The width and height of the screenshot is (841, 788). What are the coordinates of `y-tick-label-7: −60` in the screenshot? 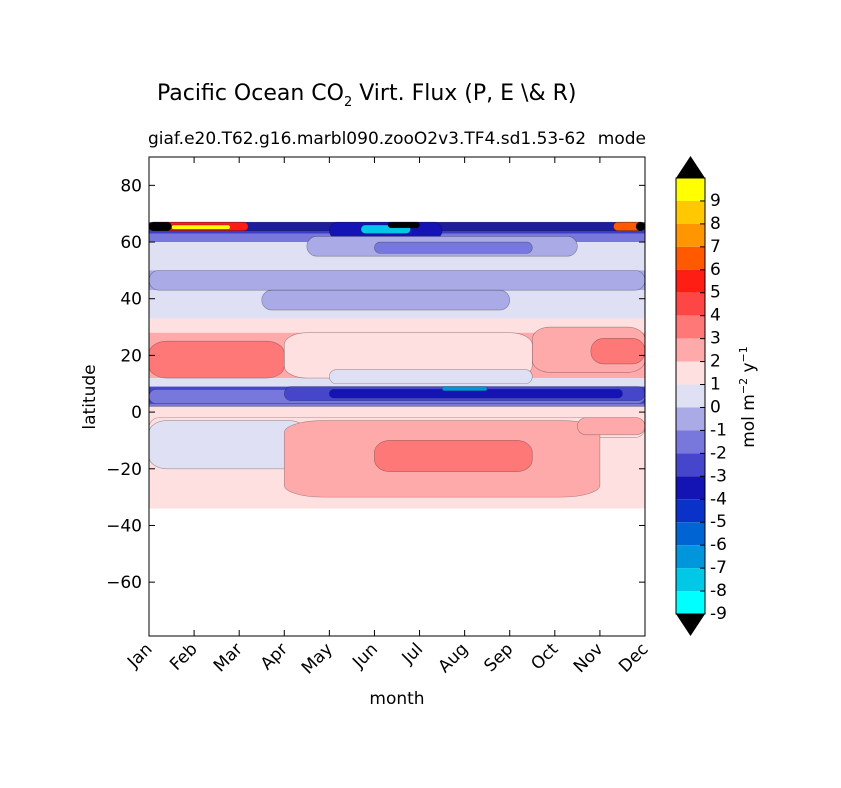 It's located at (124, 583).